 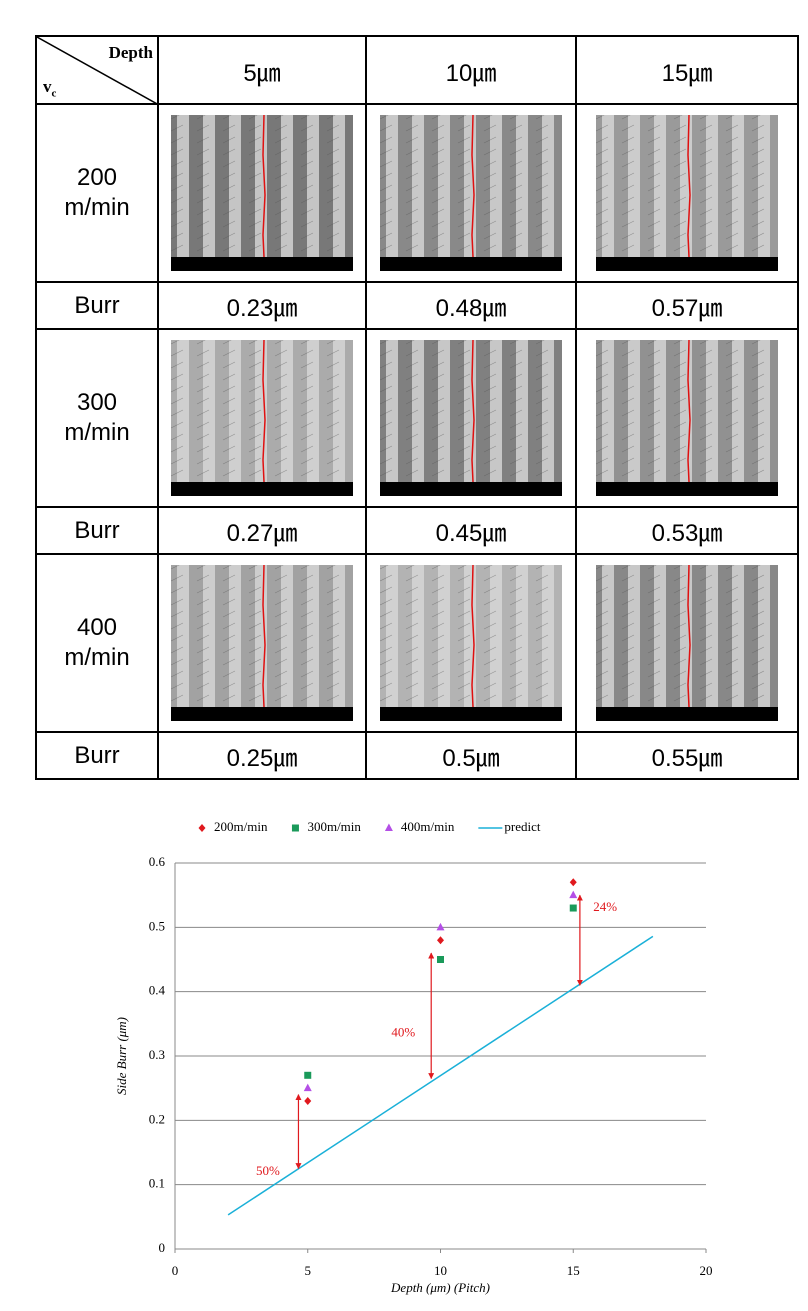 What do you see at coordinates (417, 70) in the screenshot?
I see `header-row: Depth vc 5㎛ 10㎛ 15㎛` at bounding box center [417, 70].